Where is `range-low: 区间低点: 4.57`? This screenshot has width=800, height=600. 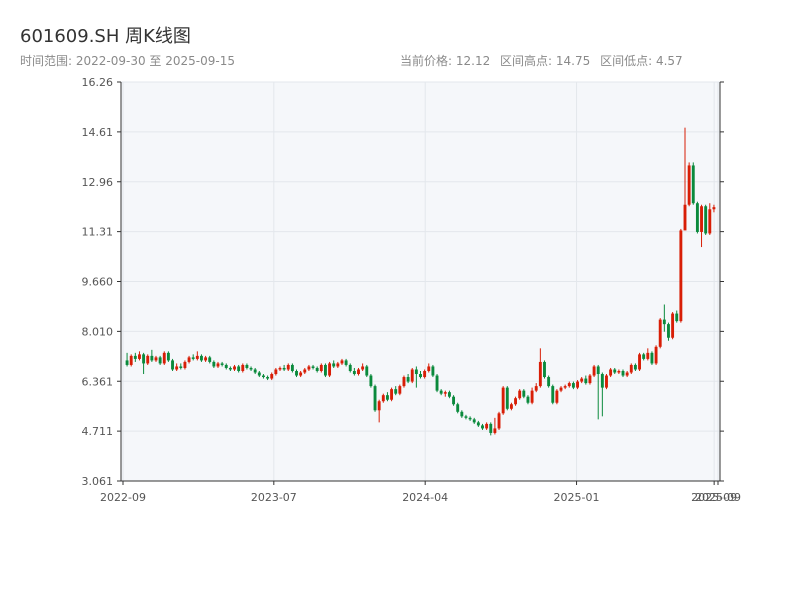 range-low: 区间低点: 4.57 is located at coordinates (641, 61).